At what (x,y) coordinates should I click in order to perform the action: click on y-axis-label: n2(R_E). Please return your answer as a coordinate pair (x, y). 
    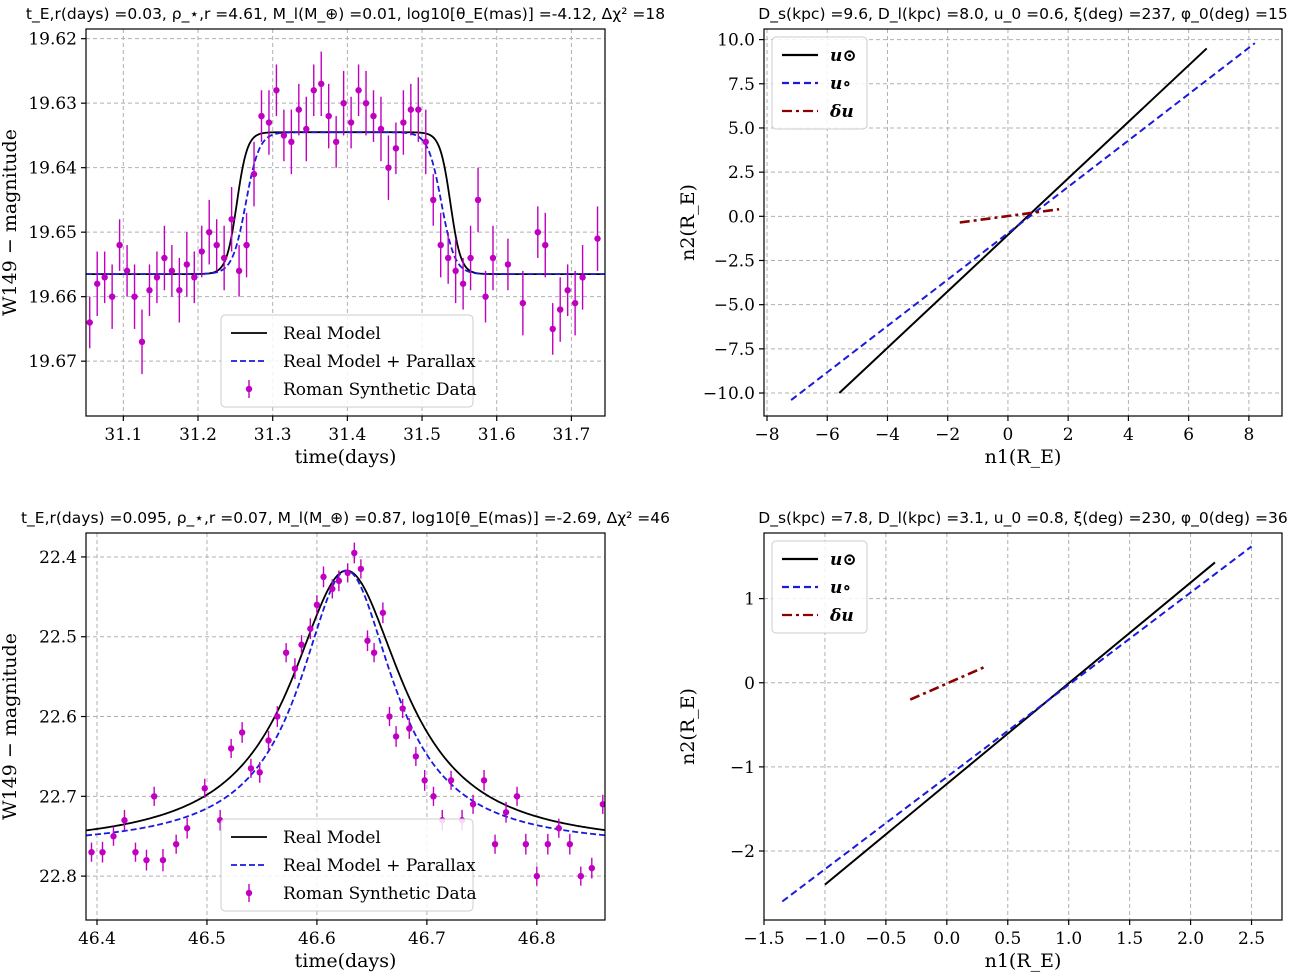
    Looking at the image, I should click on (688, 222).